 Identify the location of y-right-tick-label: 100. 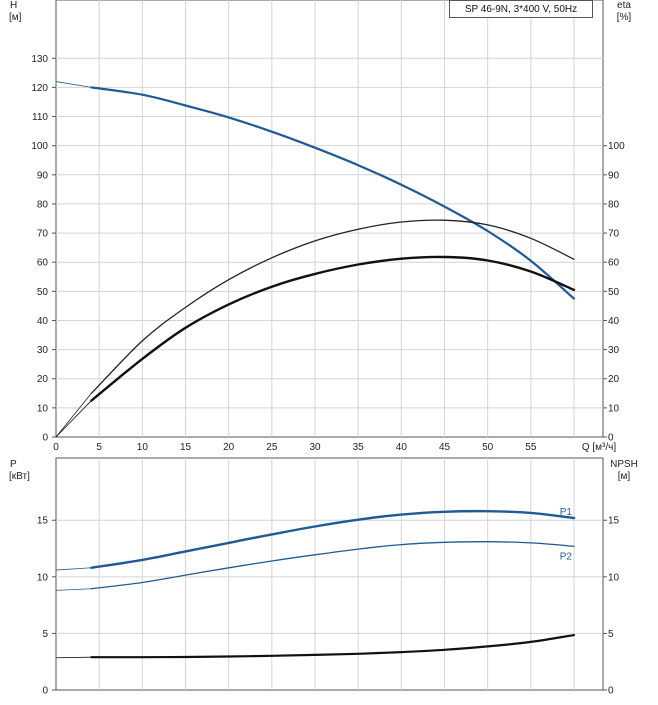
(616, 146).